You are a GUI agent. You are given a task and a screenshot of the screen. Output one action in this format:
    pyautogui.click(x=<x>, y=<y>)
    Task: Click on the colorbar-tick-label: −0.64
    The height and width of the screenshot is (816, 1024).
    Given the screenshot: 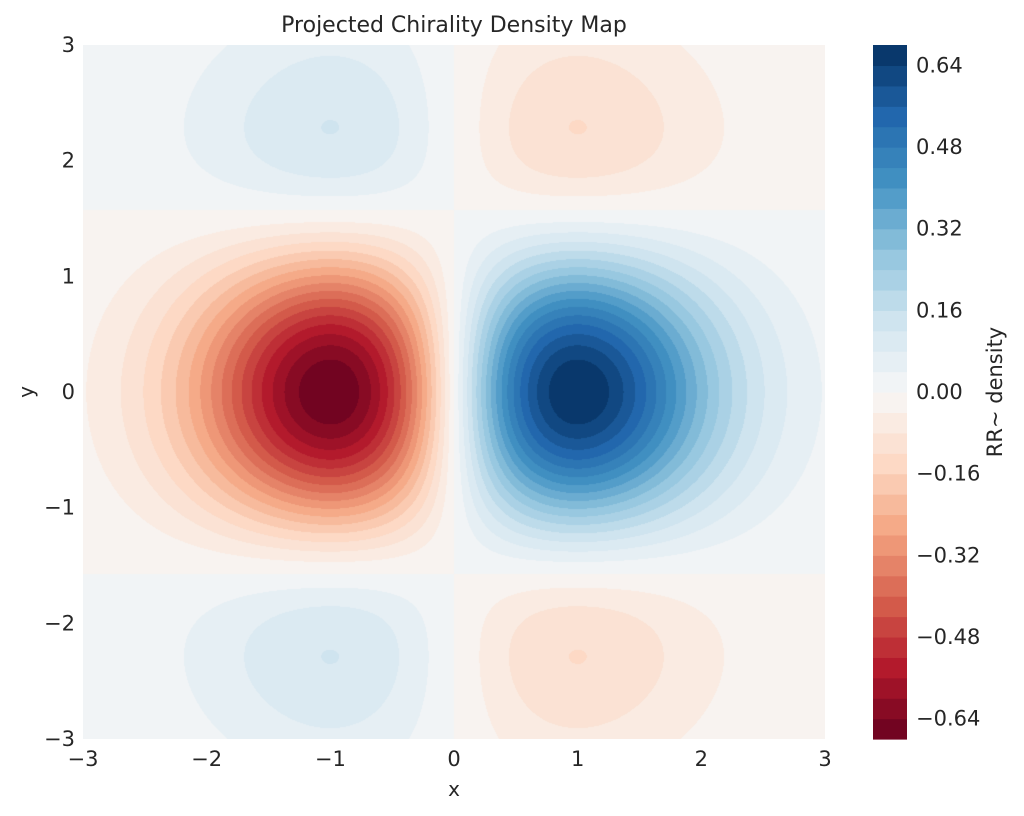 What is the action you would take?
    pyautogui.click(x=948, y=719)
    